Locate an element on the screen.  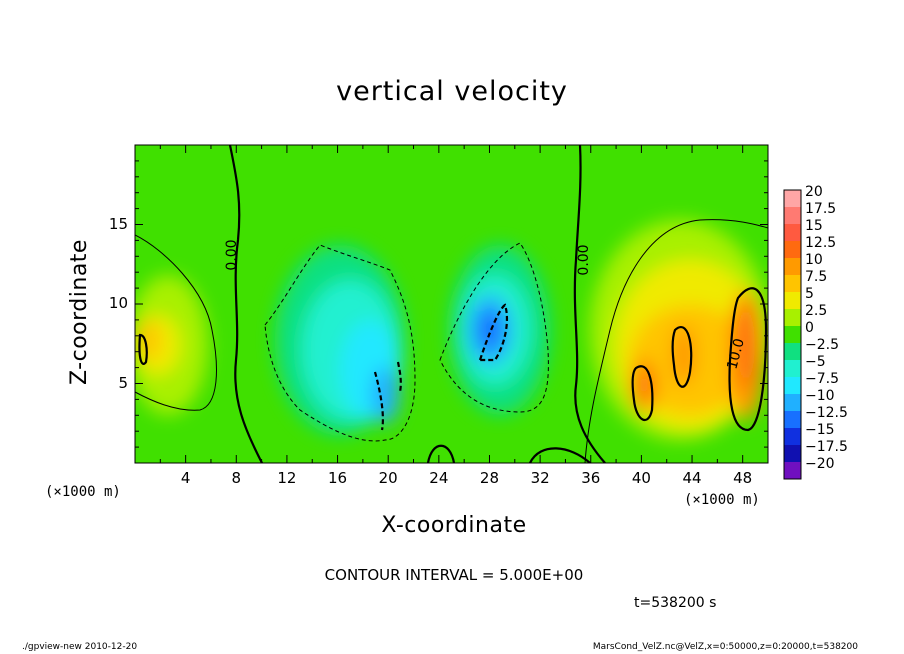
x-tick-label: 40 is located at coordinates (641, 478).